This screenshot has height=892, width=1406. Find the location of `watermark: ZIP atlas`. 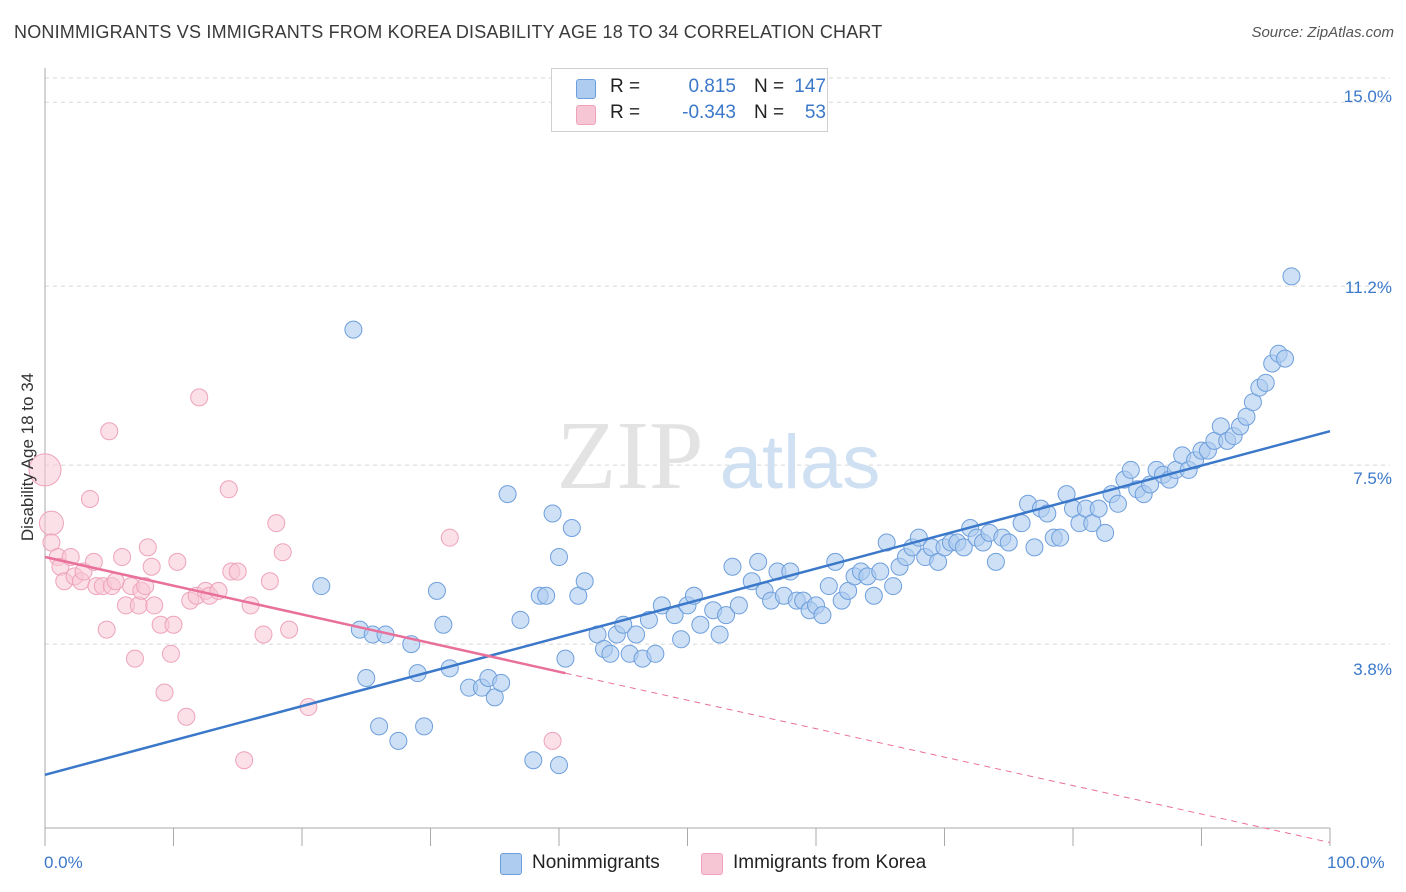

watermark: ZIP atlas is located at coordinates (719, 456).